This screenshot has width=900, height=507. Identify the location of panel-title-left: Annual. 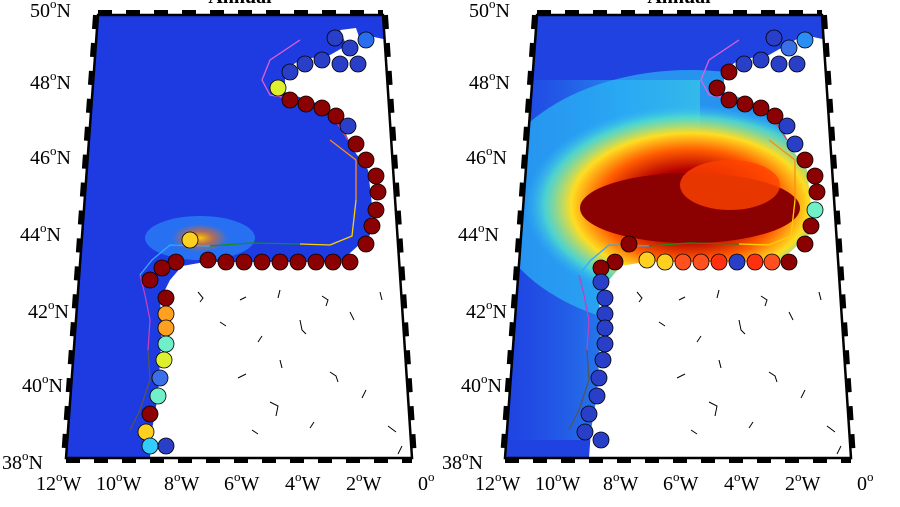
(240, 4).